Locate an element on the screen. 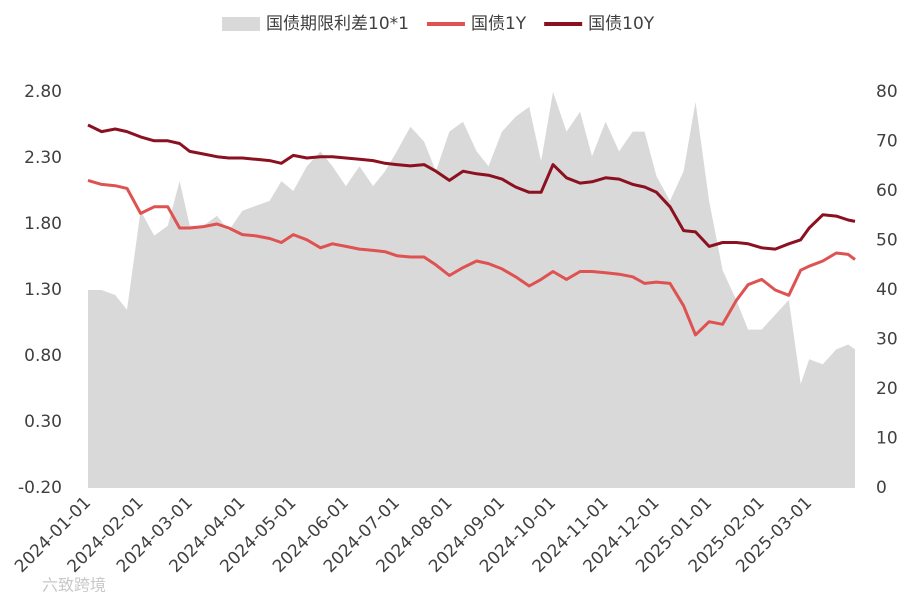 Image resolution: width=916 pixels, height=604 pixels. y-tick-label: 2.30 is located at coordinates (43, 158).